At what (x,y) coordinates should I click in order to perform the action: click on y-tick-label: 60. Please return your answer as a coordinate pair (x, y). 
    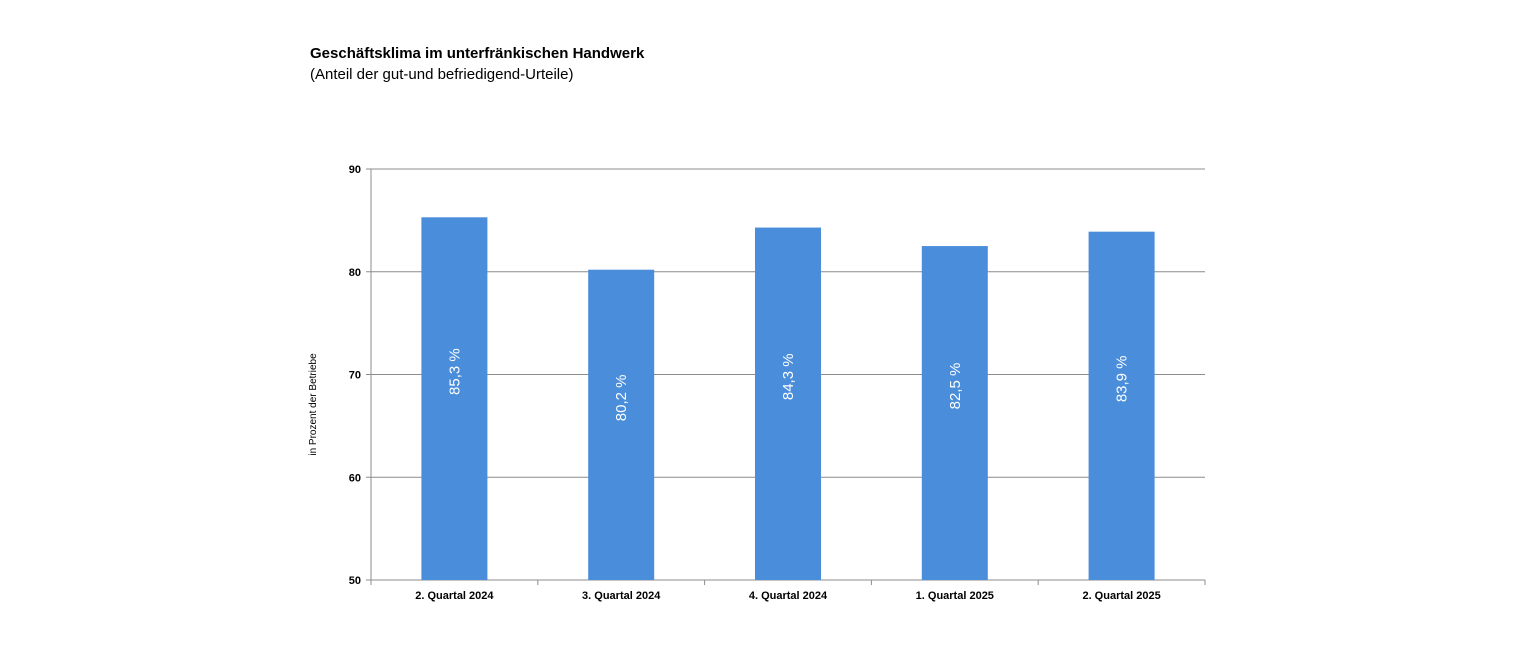
    Looking at the image, I should click on (355, 478).